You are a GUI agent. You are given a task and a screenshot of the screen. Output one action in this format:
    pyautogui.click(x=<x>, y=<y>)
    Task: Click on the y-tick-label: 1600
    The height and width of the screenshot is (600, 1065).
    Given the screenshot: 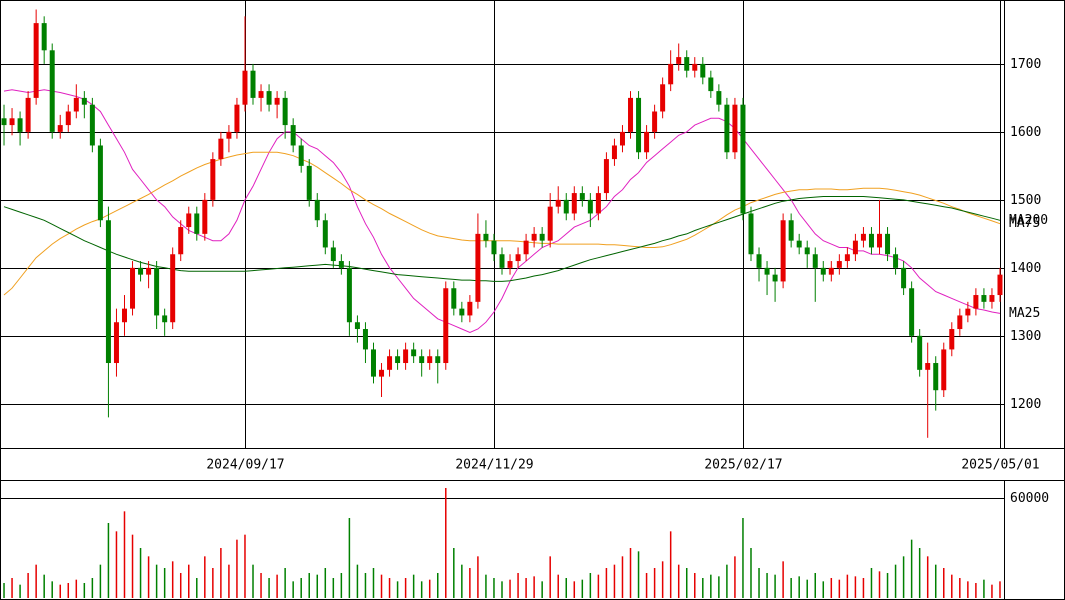 What is the action you would take?
    pyautogui.click(x=1025, y=132)
    